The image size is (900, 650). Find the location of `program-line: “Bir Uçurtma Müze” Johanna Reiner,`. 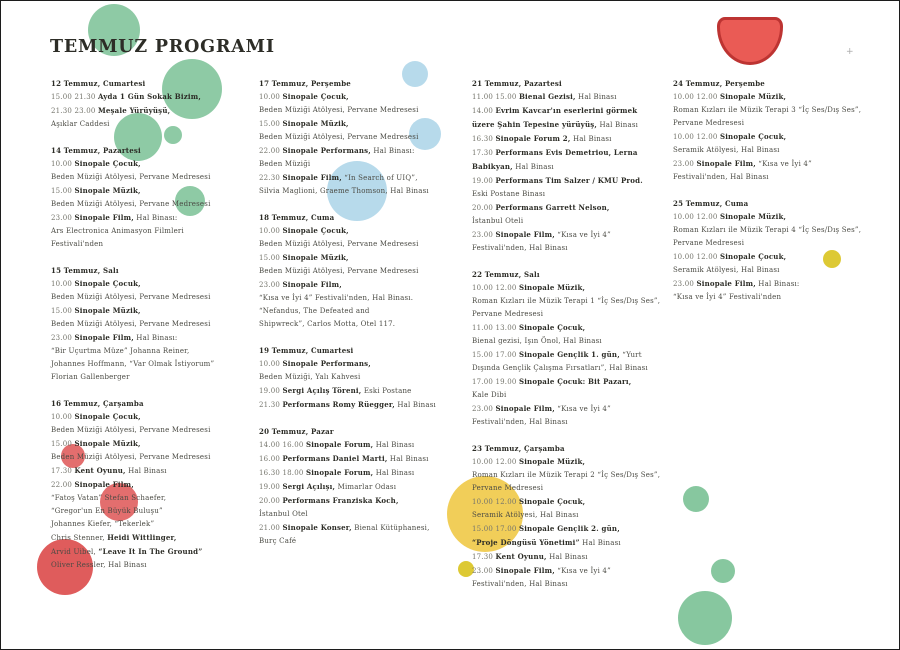

program-line: “Bir Uçurtma Müze” Johanna Reiner, is located at coordinates (155, 351).